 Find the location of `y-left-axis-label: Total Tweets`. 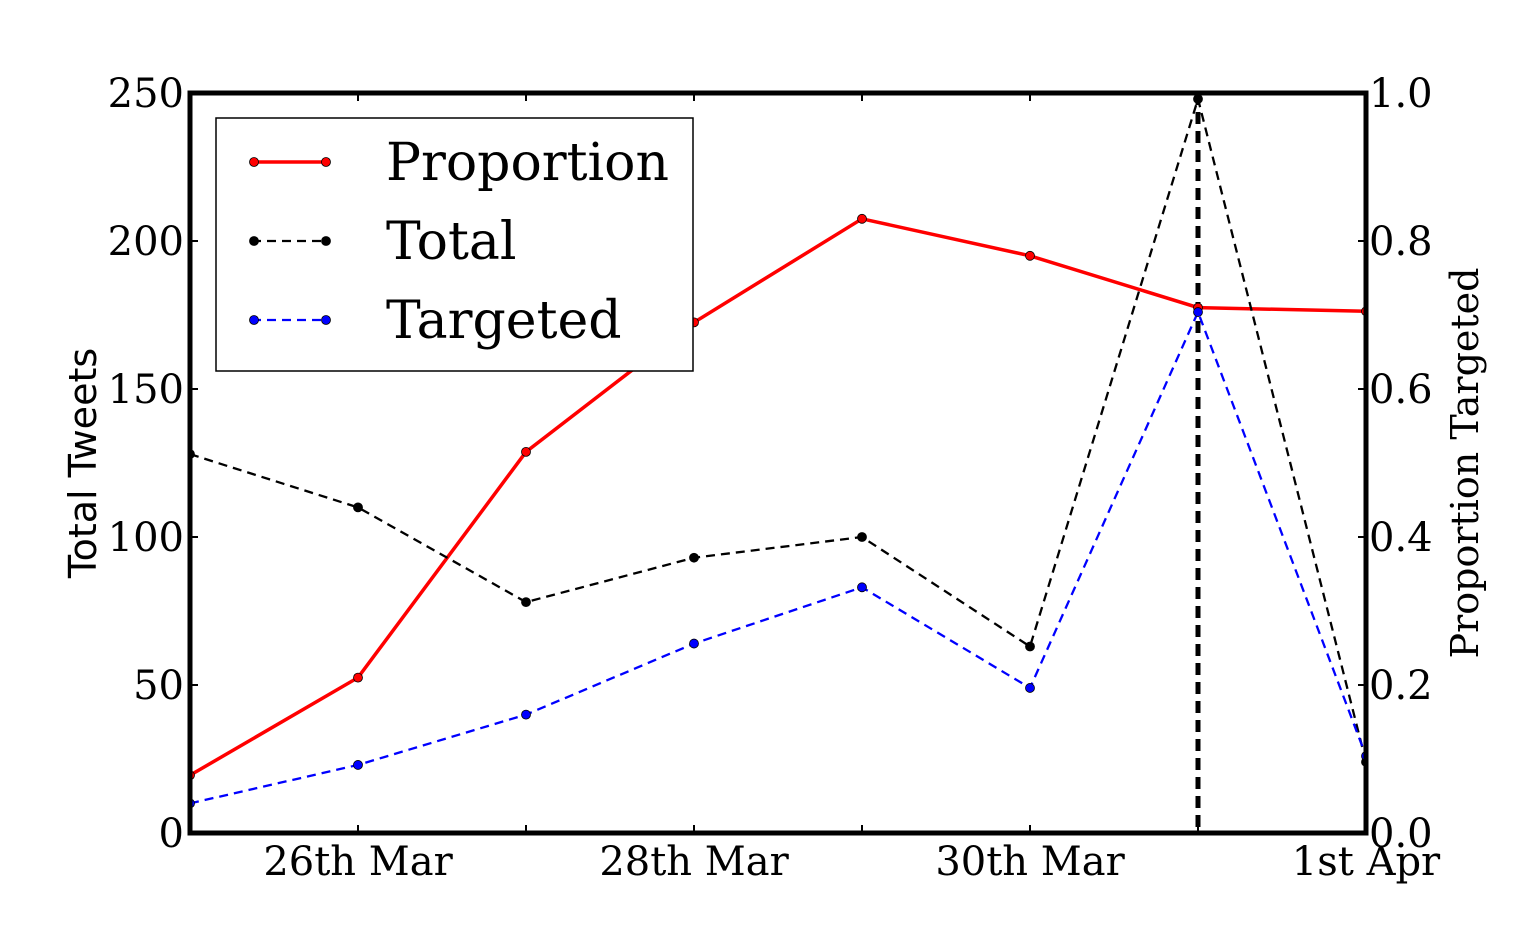

y-left-axis-label: Total Tweets is located at coordinates (83, 463).